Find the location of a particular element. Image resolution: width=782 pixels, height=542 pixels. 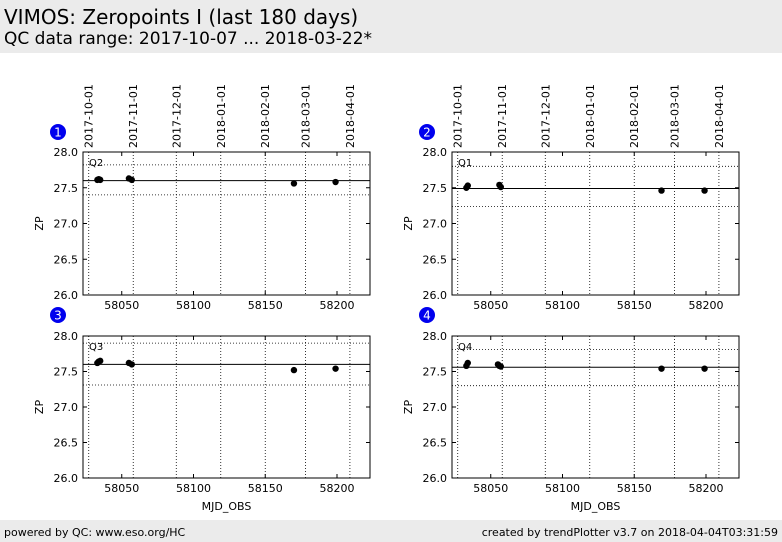

quadrant-label: Q2 is located at coordinates (96, 163).